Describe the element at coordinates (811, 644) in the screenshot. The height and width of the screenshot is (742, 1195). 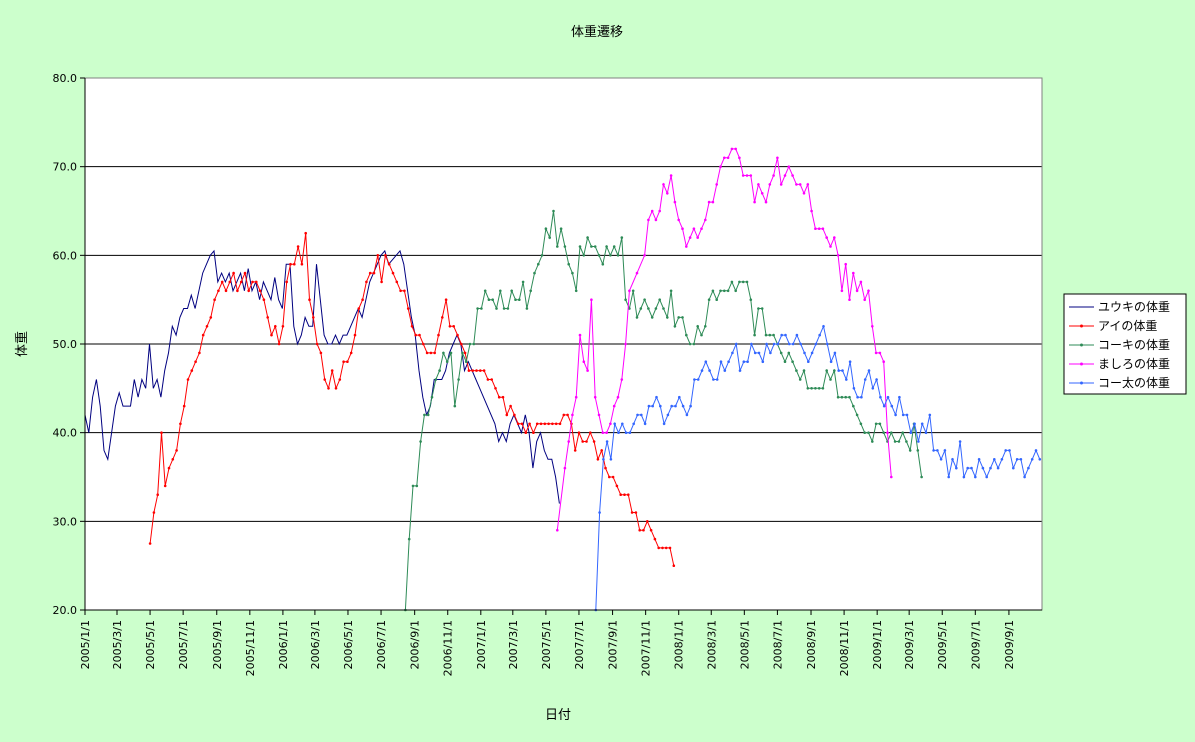
I see `x-tick-label: 2008/9/1` at that location.